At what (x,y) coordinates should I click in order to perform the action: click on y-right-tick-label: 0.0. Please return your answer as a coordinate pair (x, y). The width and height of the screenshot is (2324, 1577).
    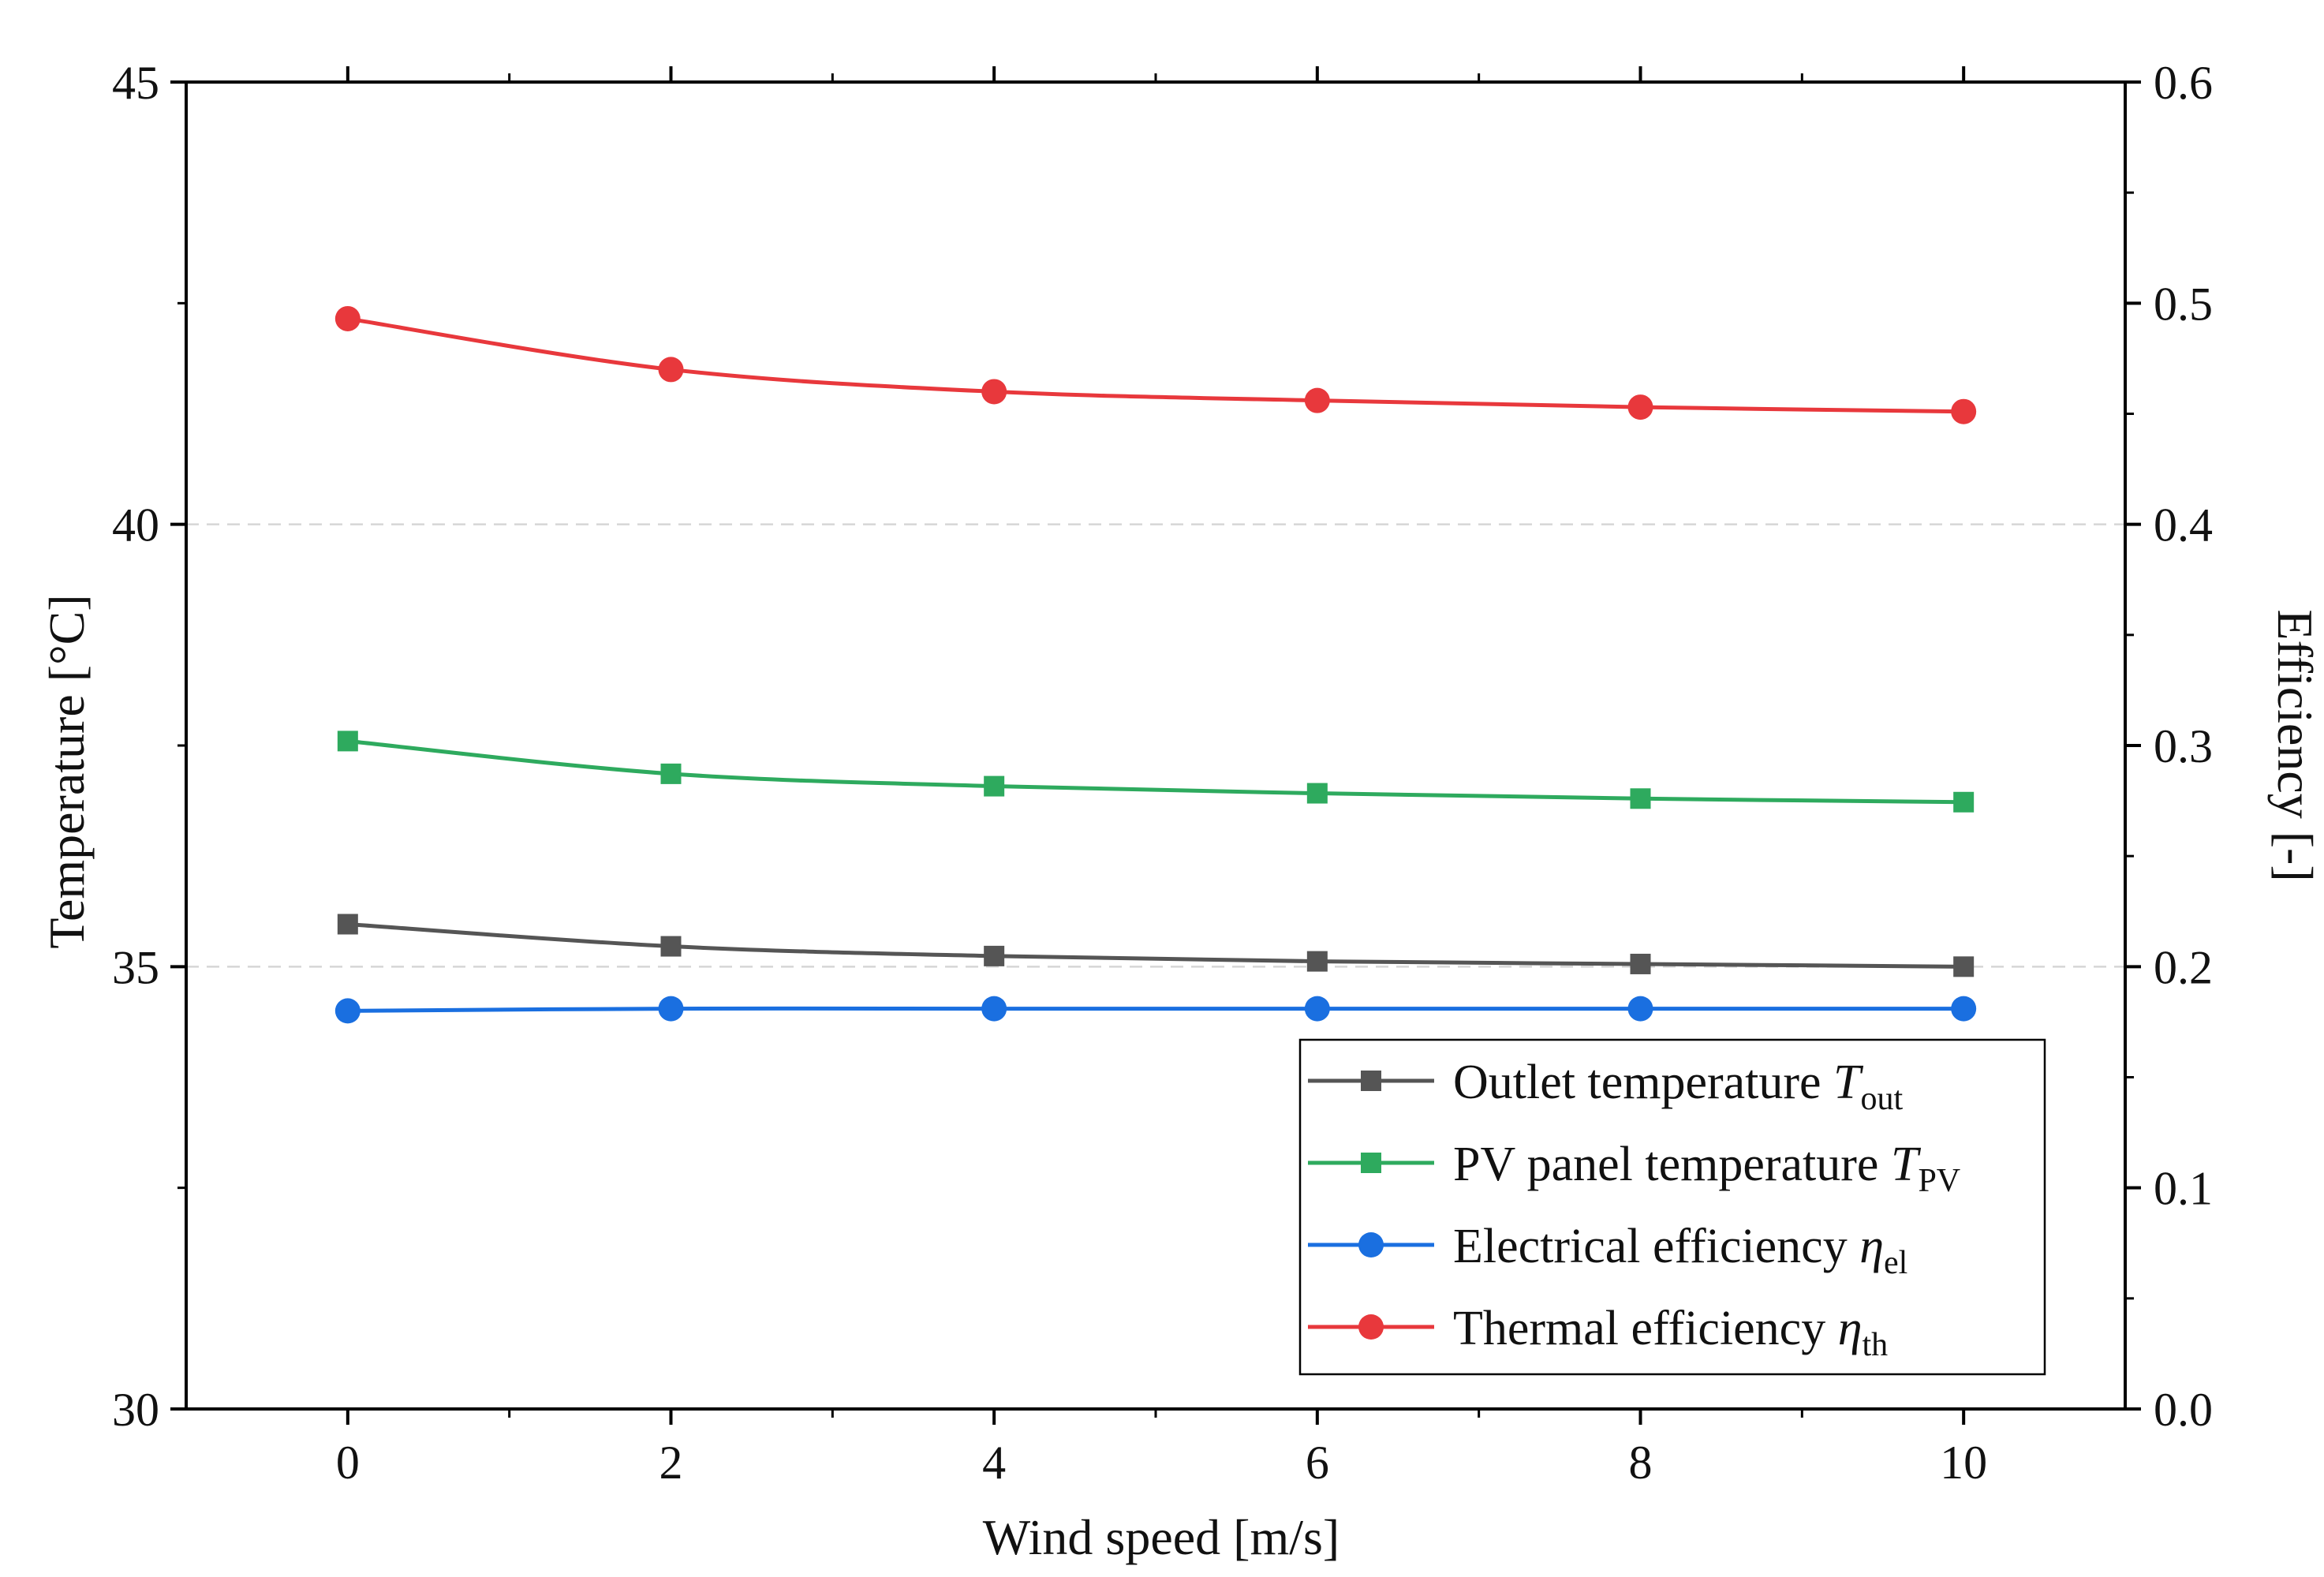
    Looking at the image, I should click on (2184, 1410).